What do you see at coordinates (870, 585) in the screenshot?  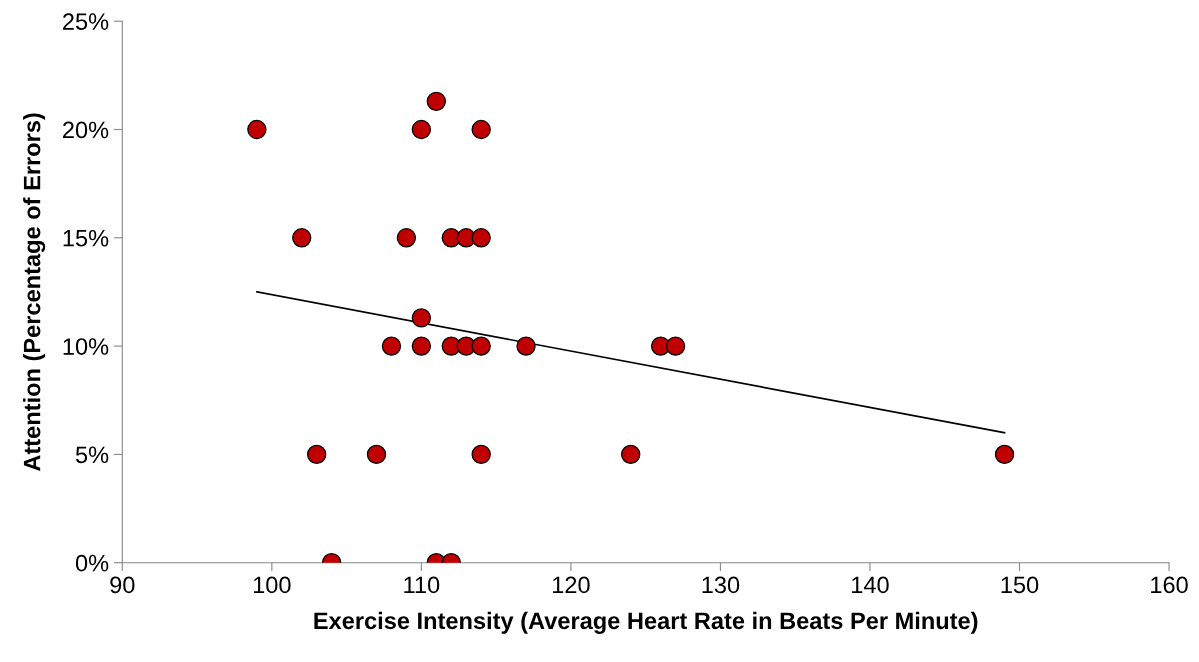 I see `x-tick-label: 140` at bounding box center [870, 585].